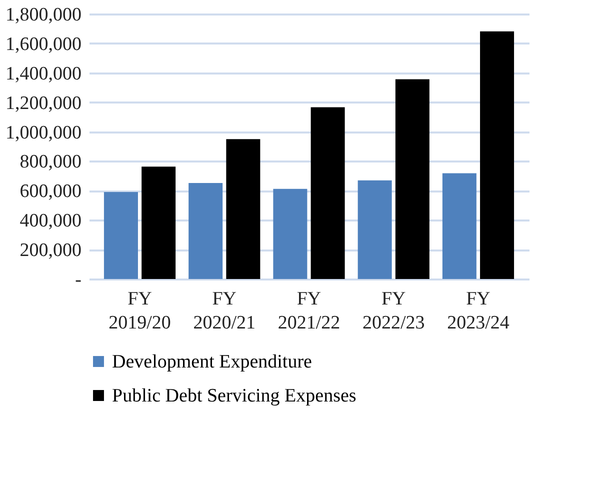  I want to click on y-tick-label: 1,400,000, so click(44, 73).